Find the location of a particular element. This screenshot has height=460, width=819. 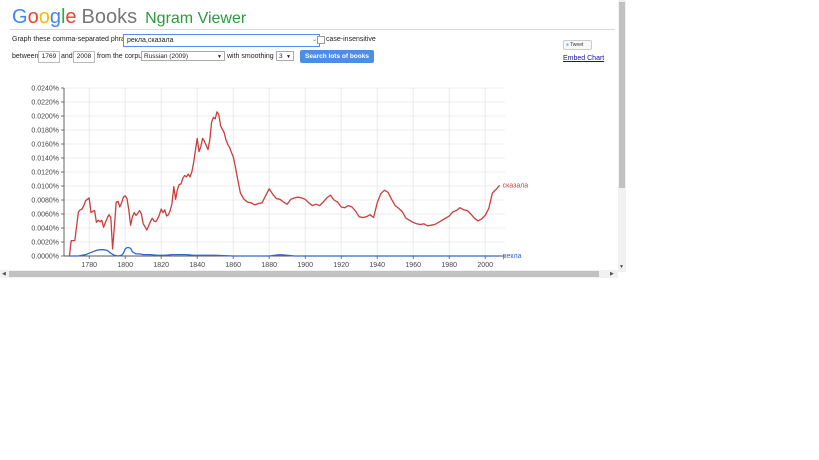

corpus-label: from the corpus is located at coordinates (121, 56).